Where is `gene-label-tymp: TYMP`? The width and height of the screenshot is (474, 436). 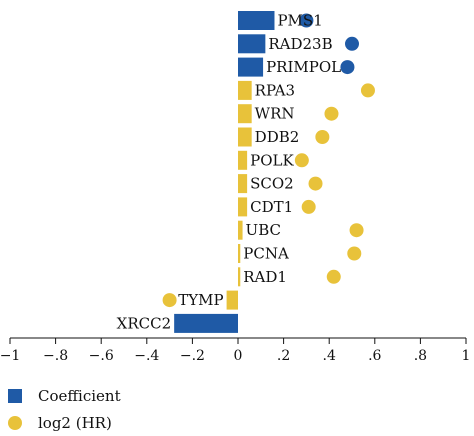
gene-label-tymp: TYMP is located at coordinates (200, 300).